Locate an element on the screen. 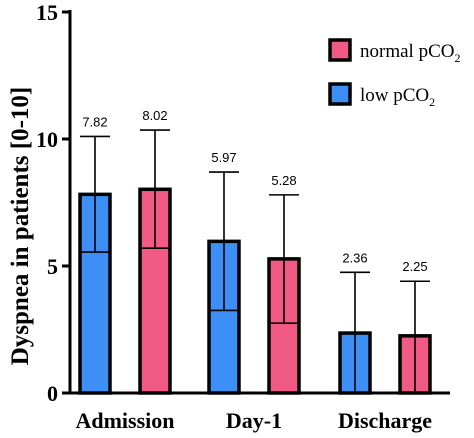 The height and width of the screenshot is (438, 474). y-tick-label: 5 is located at coordinates (52, 266).